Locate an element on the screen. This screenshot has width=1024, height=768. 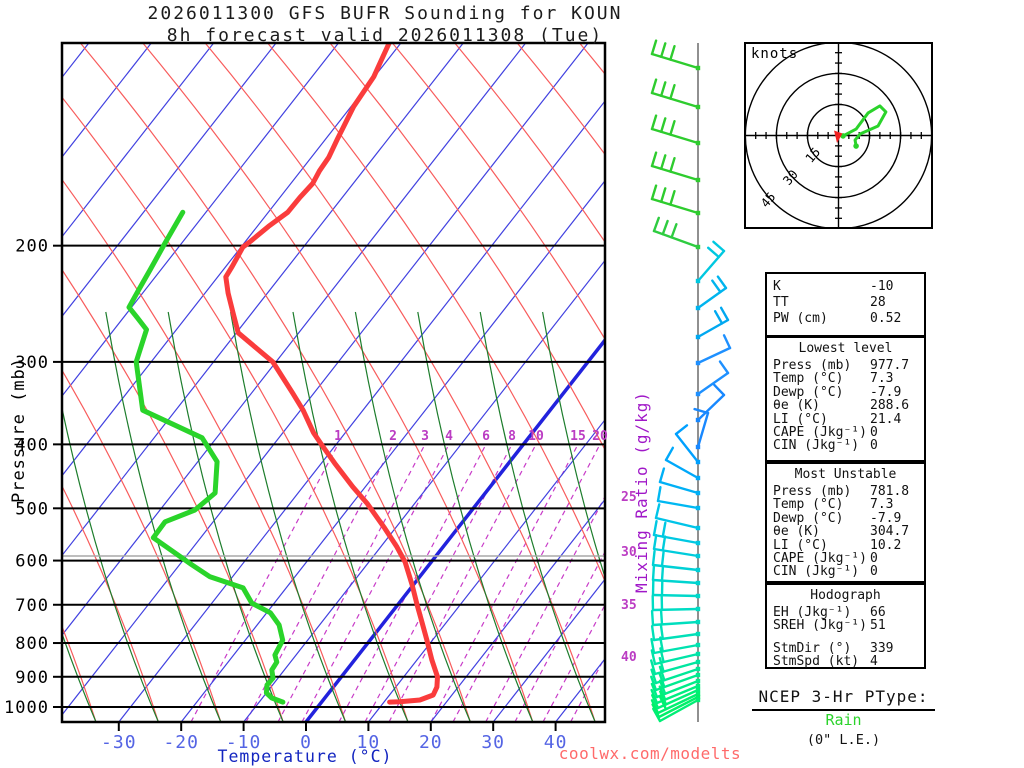
table-row: PW (cm) 0.52 is located at coordinates (848, 319).